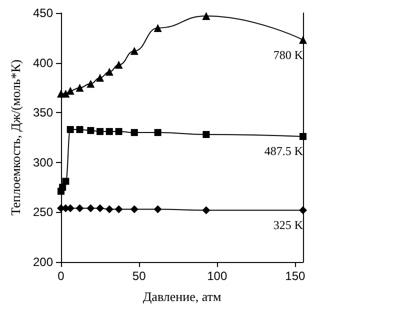 Image resolution: width=400 pixels, height=321 pixels. What do you see at coordinates (295, 276) in the screenshot?
I see `x-tick-label: 150` at bounding box center [295, 276].